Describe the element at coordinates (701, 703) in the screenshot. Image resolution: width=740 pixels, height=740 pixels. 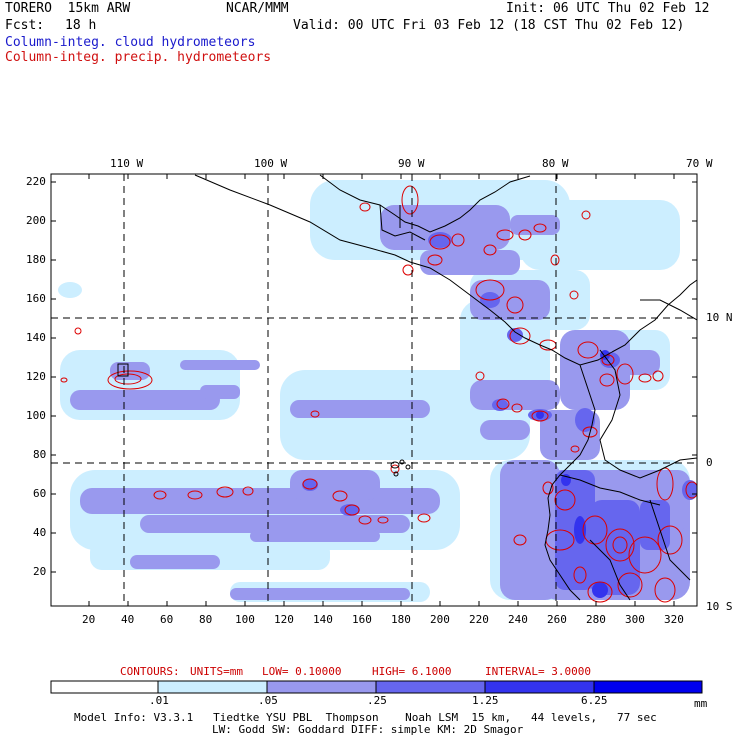
I see `colorbar-unit: mm` at that location.